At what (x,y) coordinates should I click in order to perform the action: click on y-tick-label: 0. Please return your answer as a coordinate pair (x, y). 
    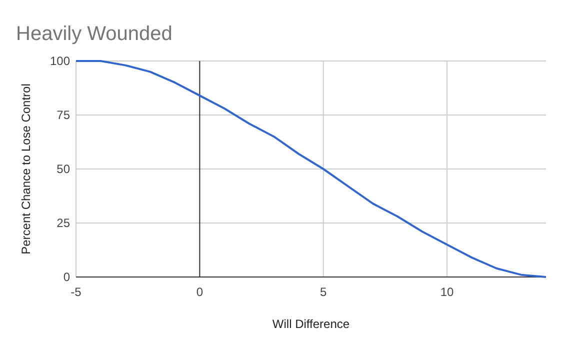
    Looking at the image, I should click on (66, 277).